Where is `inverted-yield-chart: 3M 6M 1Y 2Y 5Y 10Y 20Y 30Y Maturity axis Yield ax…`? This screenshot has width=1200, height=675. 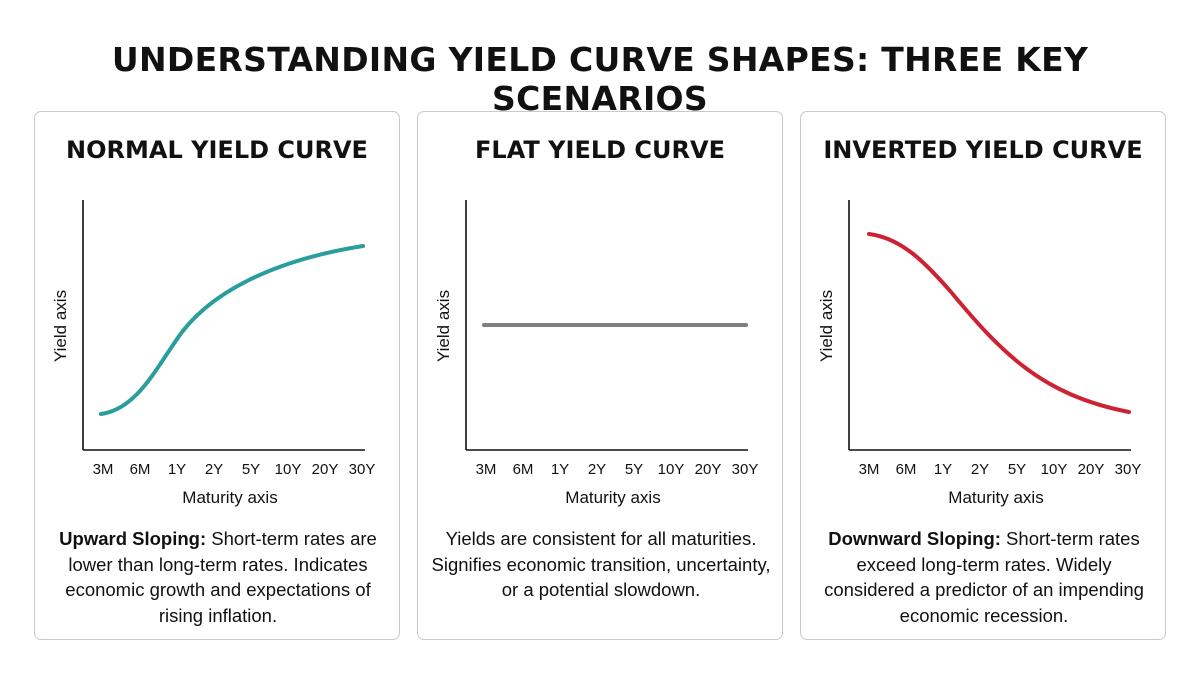 inverted-yield-chart: 3M 6M 1Y 2Y 5Y 10Y 20Y 30Y Maturity axis Yield ax… is located at coordinates (979, 353).